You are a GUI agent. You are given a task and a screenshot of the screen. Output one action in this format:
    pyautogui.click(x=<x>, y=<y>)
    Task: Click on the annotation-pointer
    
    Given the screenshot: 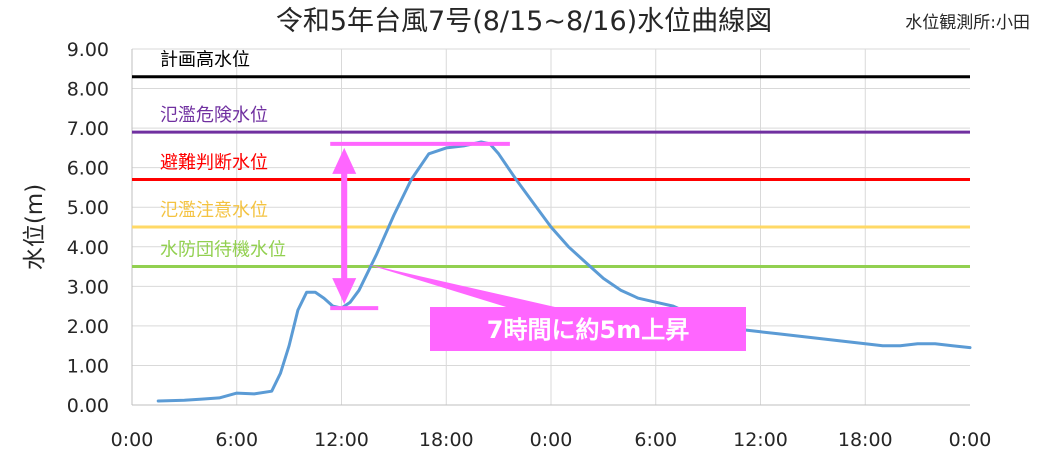 What is the action you would take?
    pyautogui.click(x=460, y=293)
    